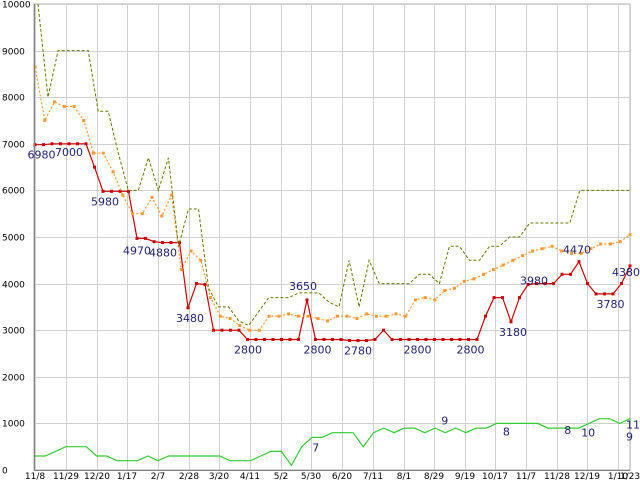  Describe the element at coordinates (42, 155) in the screenshot. I see `price-data-label: 6980` at that location.